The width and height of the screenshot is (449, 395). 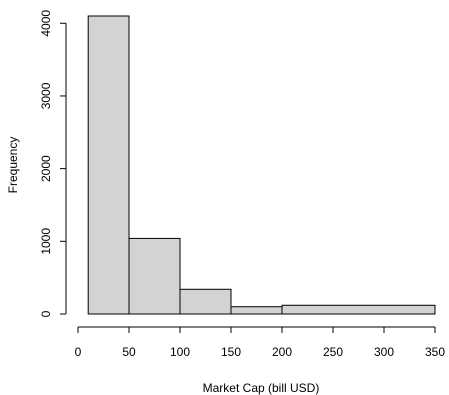 I want to click on y-tick-label: 0, so click(x=46, y=313).